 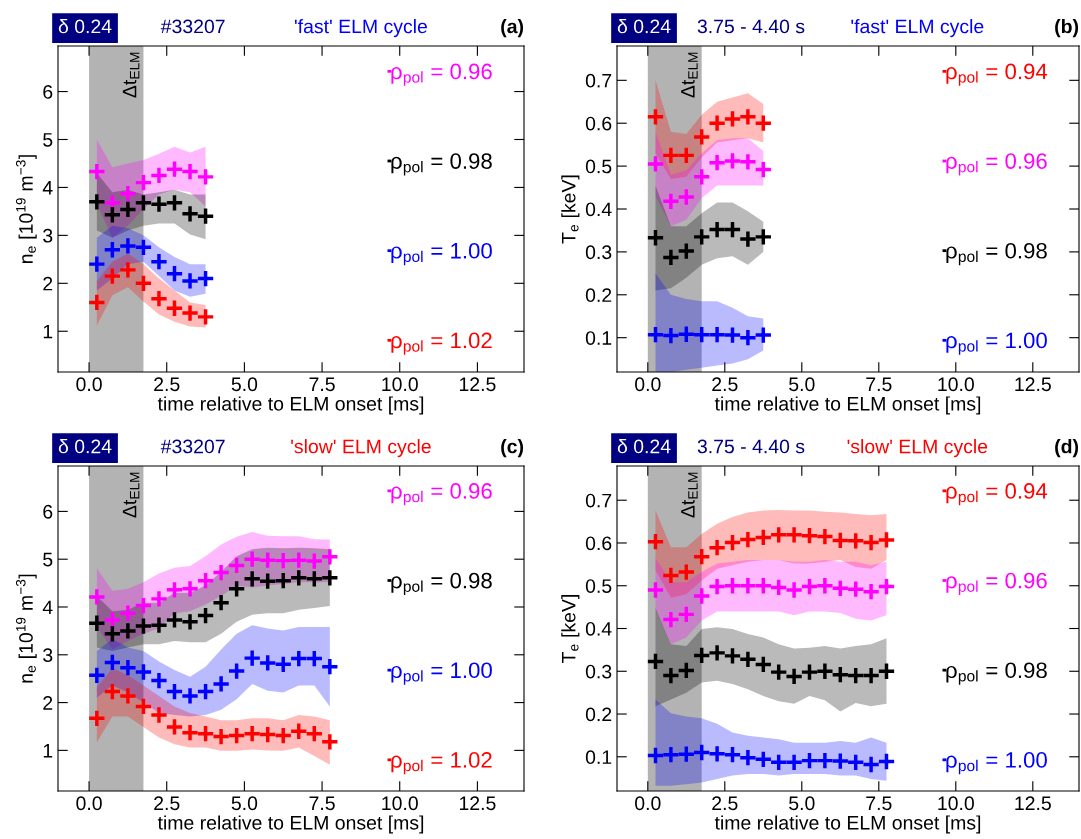 What do you see at coordinates (598, 543) in the screenshot?
I see `y-tick-label: 0.6` at bounding box center [598, 543].